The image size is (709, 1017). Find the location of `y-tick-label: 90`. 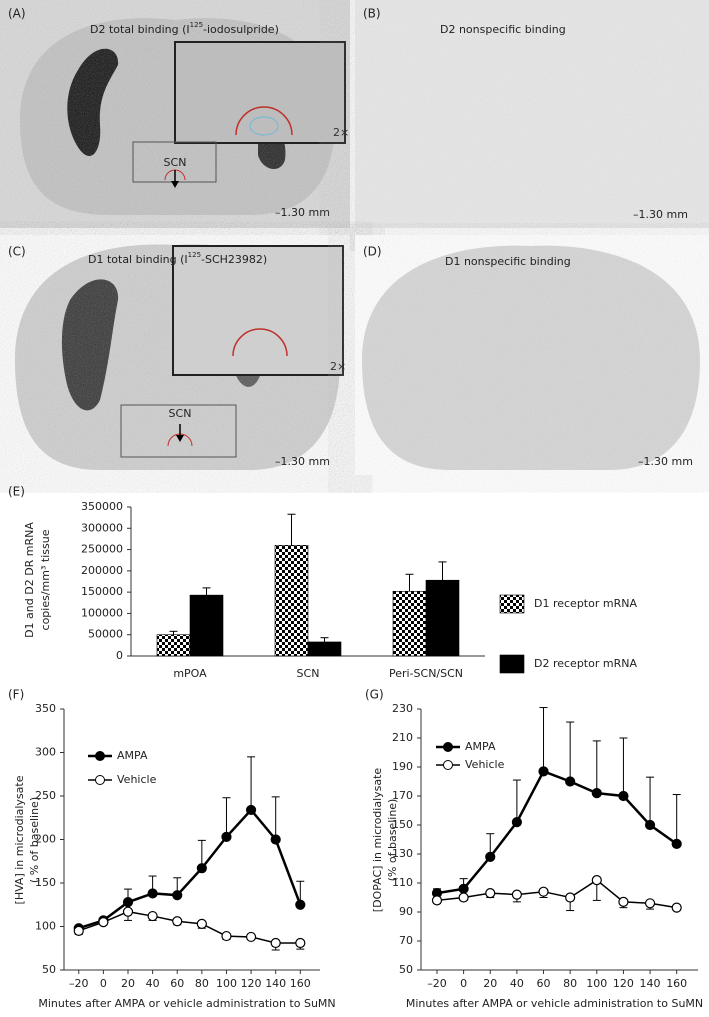

y-tick-label: 90 is located at coordinates (406, 911).